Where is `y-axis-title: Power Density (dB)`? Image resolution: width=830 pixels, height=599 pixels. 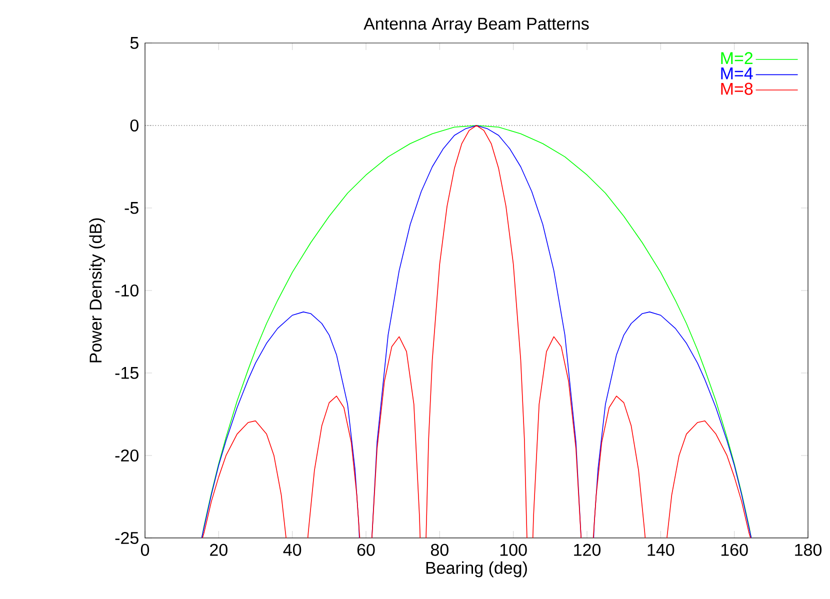
y-axis-title: Power Density (dB) is located at coordinates (97, 290).